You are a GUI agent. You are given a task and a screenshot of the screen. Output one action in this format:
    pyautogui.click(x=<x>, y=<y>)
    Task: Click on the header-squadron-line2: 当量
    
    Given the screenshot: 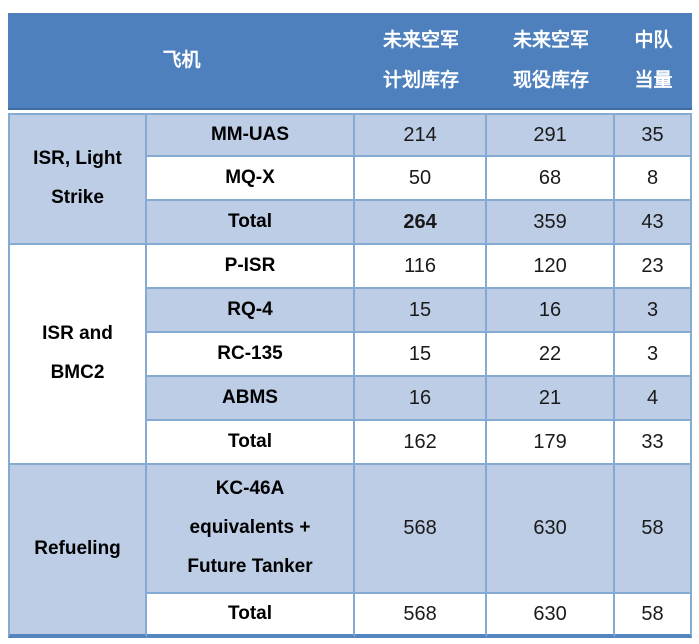 What is the action you would take?
    pyautogui.click(x=653, y=80)
    